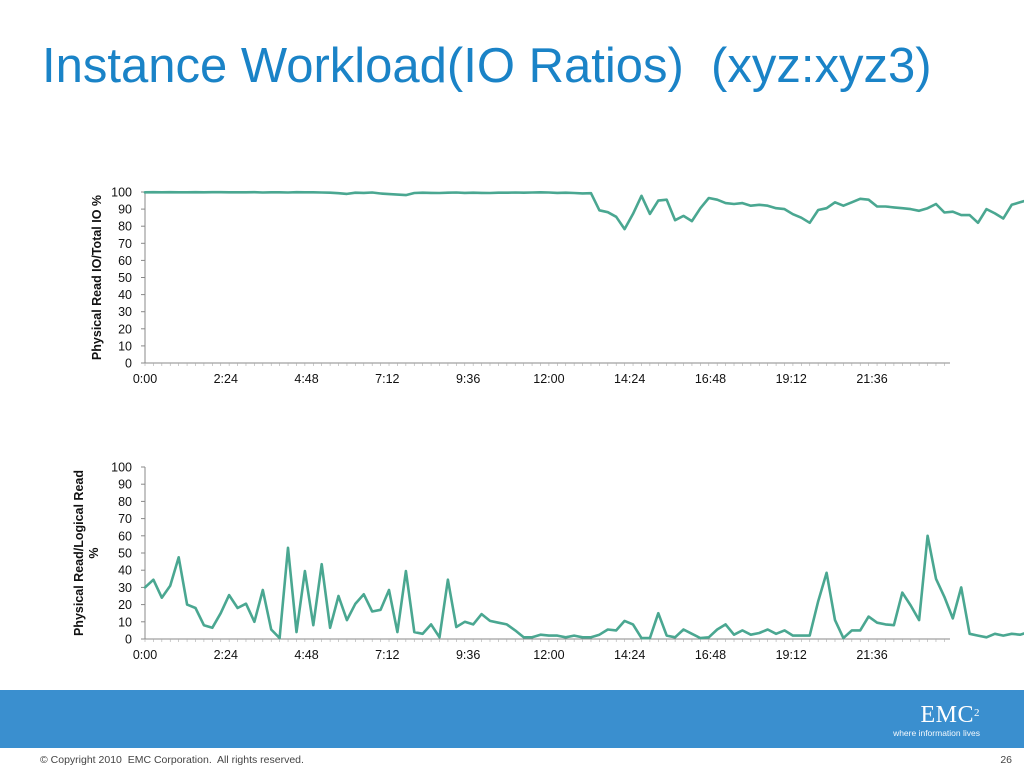 The width and height of the screenshot is (1024, 768). What do you see at coordinates (125, 244) in the screenshot?
I see `chart-0-y-tick-label: 70` at bounding box center [125, 244].